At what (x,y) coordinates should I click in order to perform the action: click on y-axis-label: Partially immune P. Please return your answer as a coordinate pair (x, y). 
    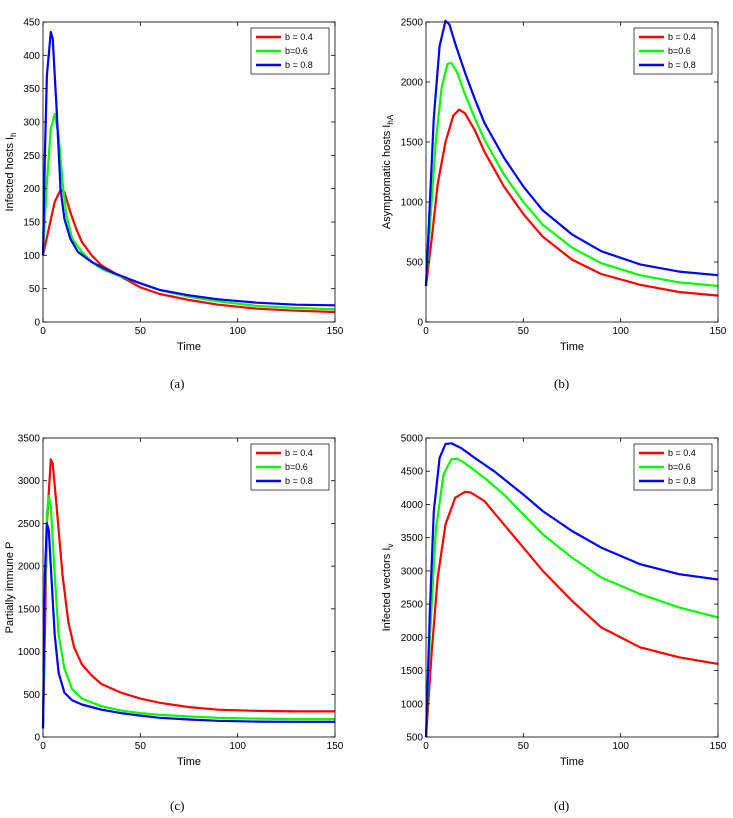
    Looking at the image, I should click on (10, 588).